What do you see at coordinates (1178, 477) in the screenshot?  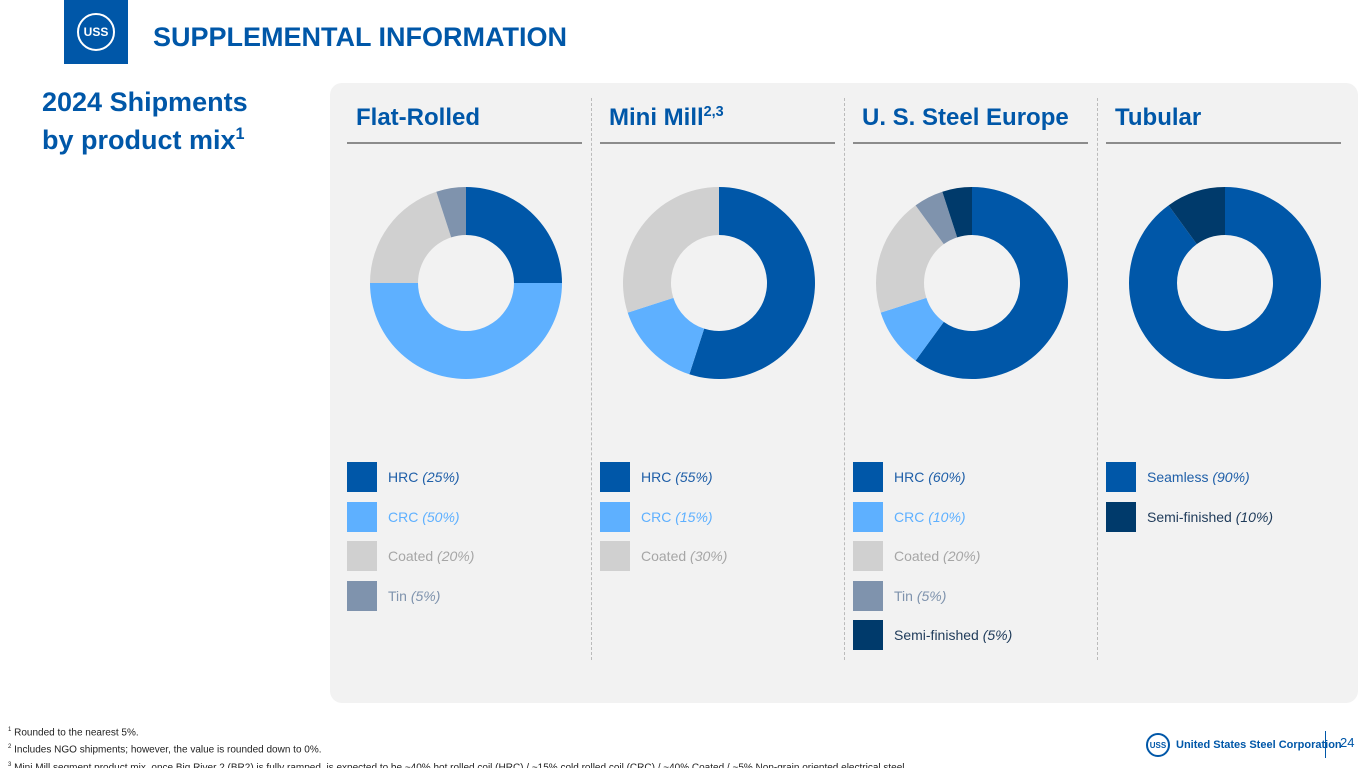 I see `legend-name: Seamless` at bounding box center [1178, 477].